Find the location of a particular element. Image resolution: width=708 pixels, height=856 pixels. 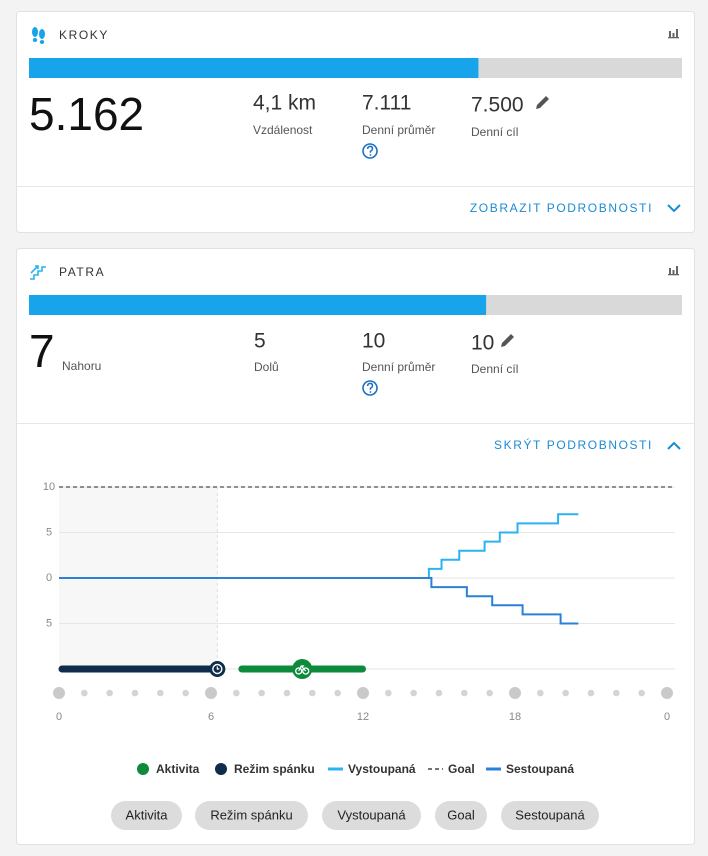

details-toggle: ZOBRAZIT PODROBNOSTI is located at coordinates (561, 208).